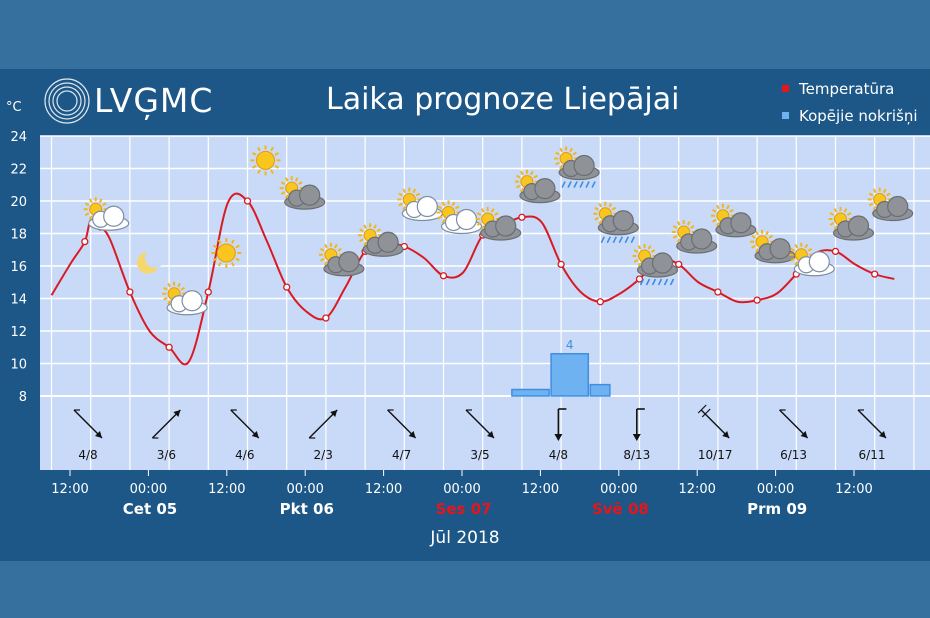 This screenshot has width=930, height=618. What do you see at coordinates (785, 88) in the screenshot?
I see `legend-swatch-temperature` at bounding box center [785, 88].